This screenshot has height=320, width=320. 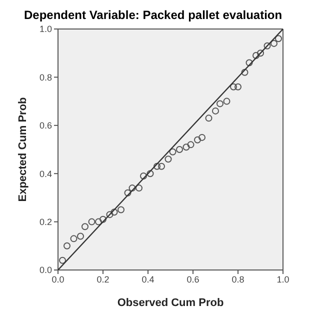 What do you see at coordinates (45, 173) in the screenshot?
I see `y-tick-label: 0.4` at bounding box center [45, 173].